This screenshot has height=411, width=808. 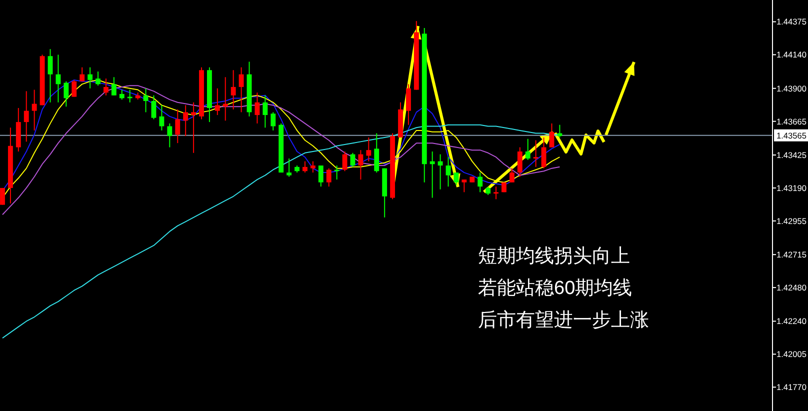 I want to click on annotation: 短期均线拐头向上, so click(x=554, y=256).